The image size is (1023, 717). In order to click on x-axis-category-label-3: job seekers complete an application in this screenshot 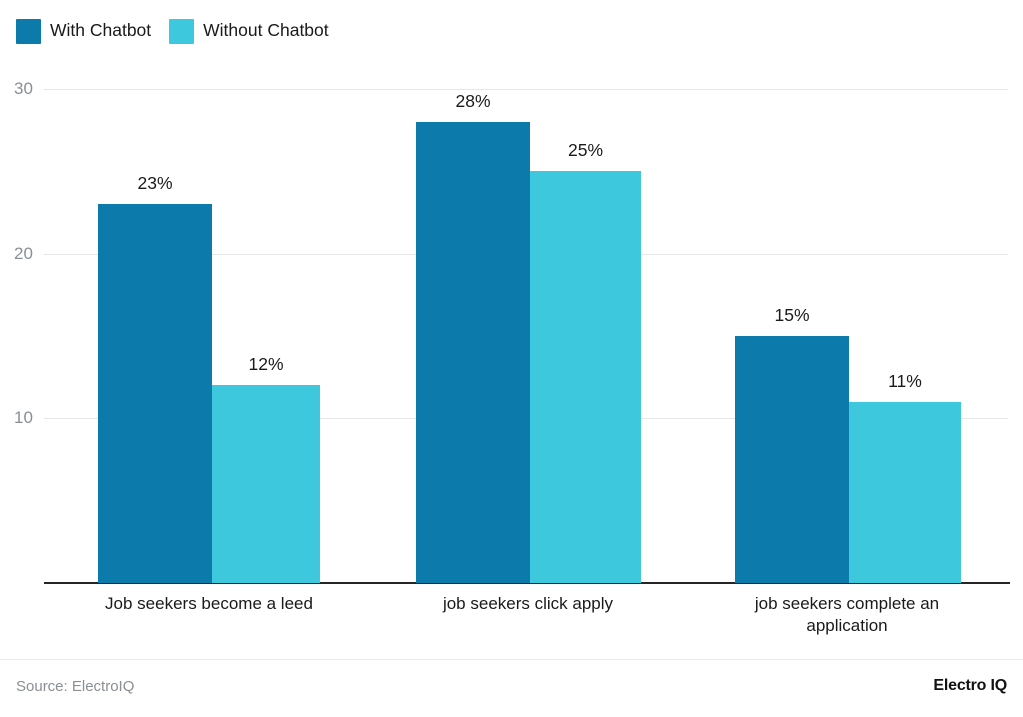, I will do `click(847, 615)`.